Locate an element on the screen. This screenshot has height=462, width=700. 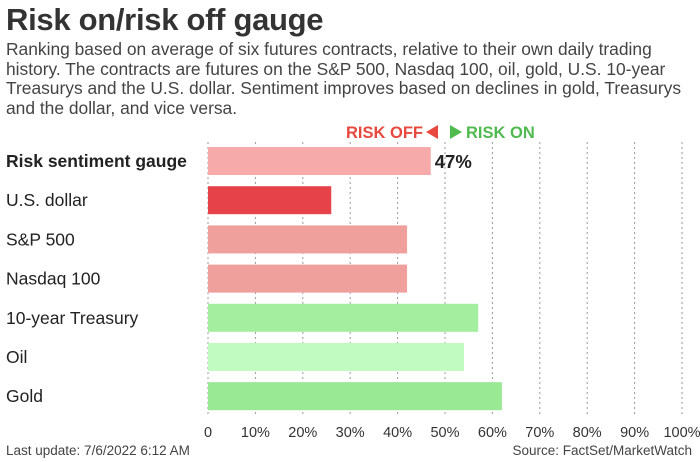
x-tick-label: 10% is located at coordinates (255, 432).